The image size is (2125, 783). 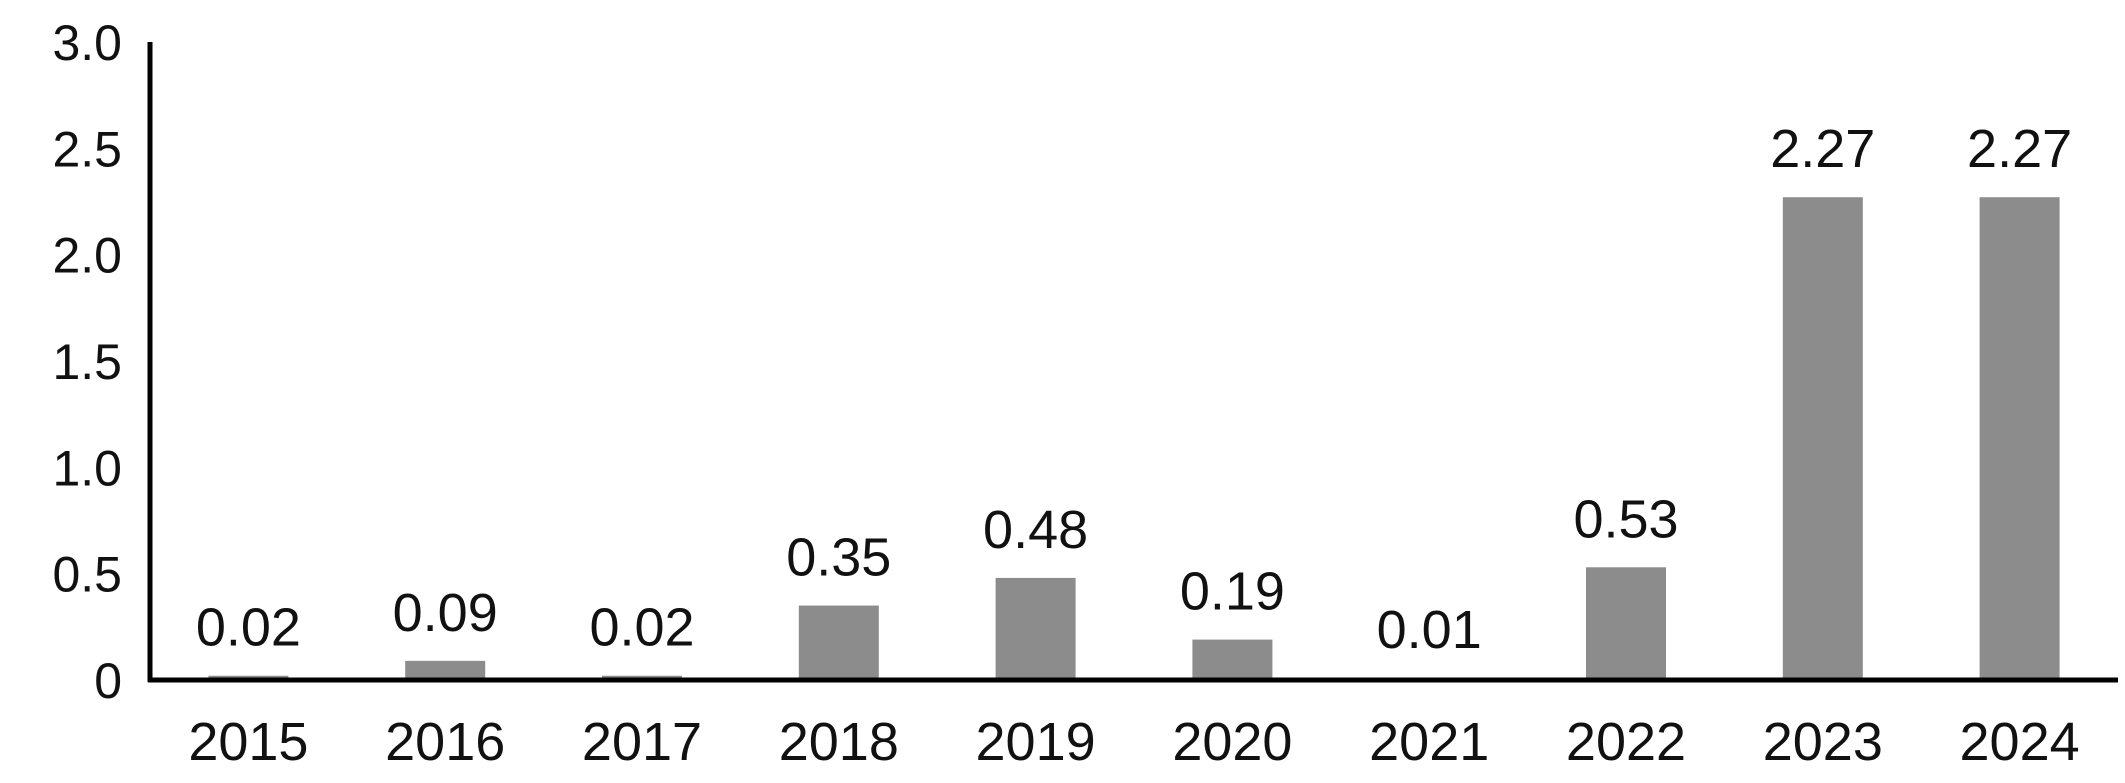 What do you see at coordinates (87, 43) in the screenshot?
I see `y-tick-label: 3.0` at bounding box center [87, 43].